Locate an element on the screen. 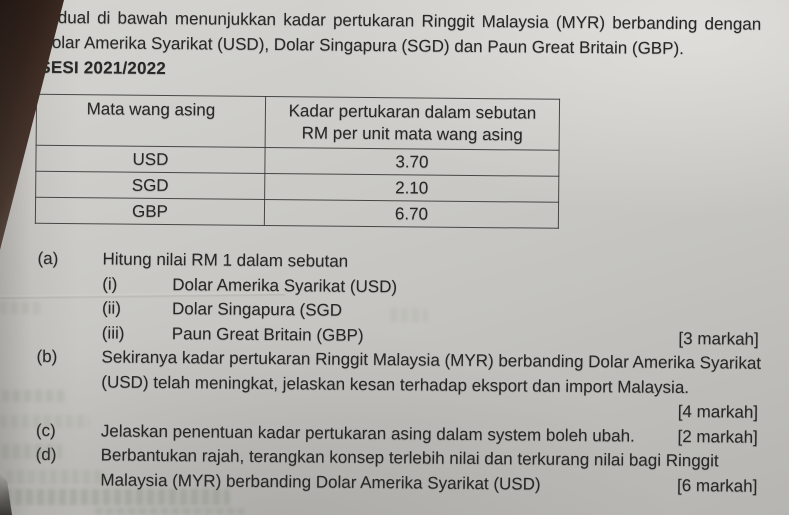 This screenshot has width=789, height=515. header-currency-column: Mata wang asing is located at coordinates (151, 121).